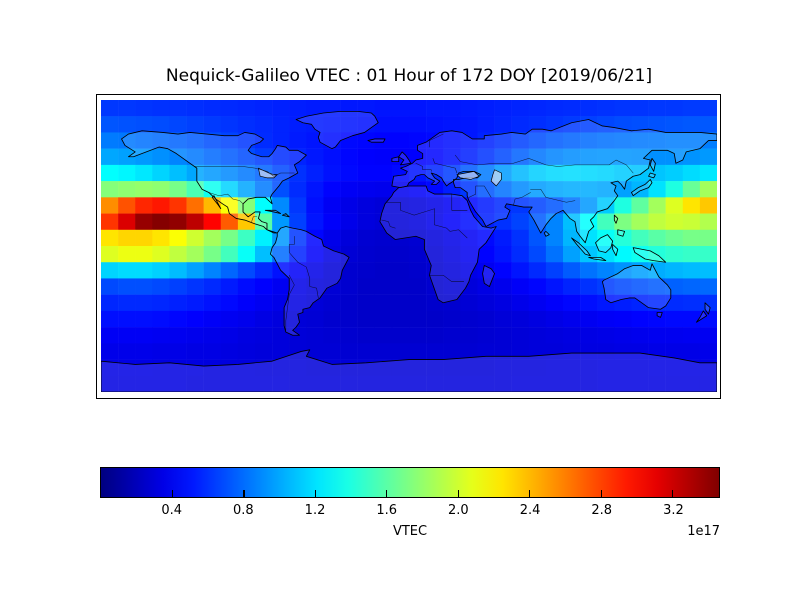 The height and width of the screenshot is (600, 800). I want to click on colorbar-tick-label: 2.0, so click(458, 510).